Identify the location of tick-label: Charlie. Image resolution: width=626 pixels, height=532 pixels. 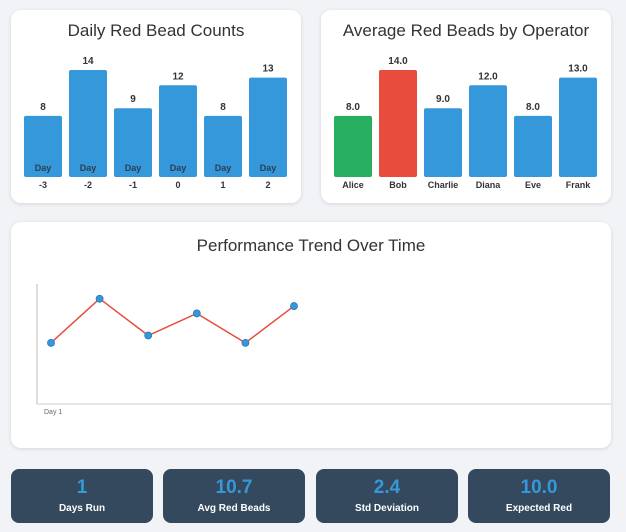
(443, 185).